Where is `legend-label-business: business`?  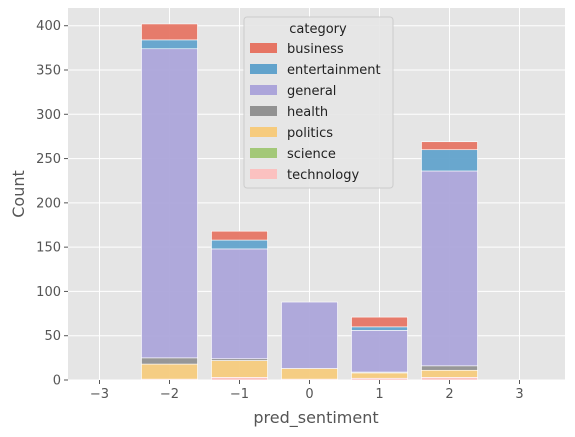
legend-label-business: business is located at coordinates (315, 49).